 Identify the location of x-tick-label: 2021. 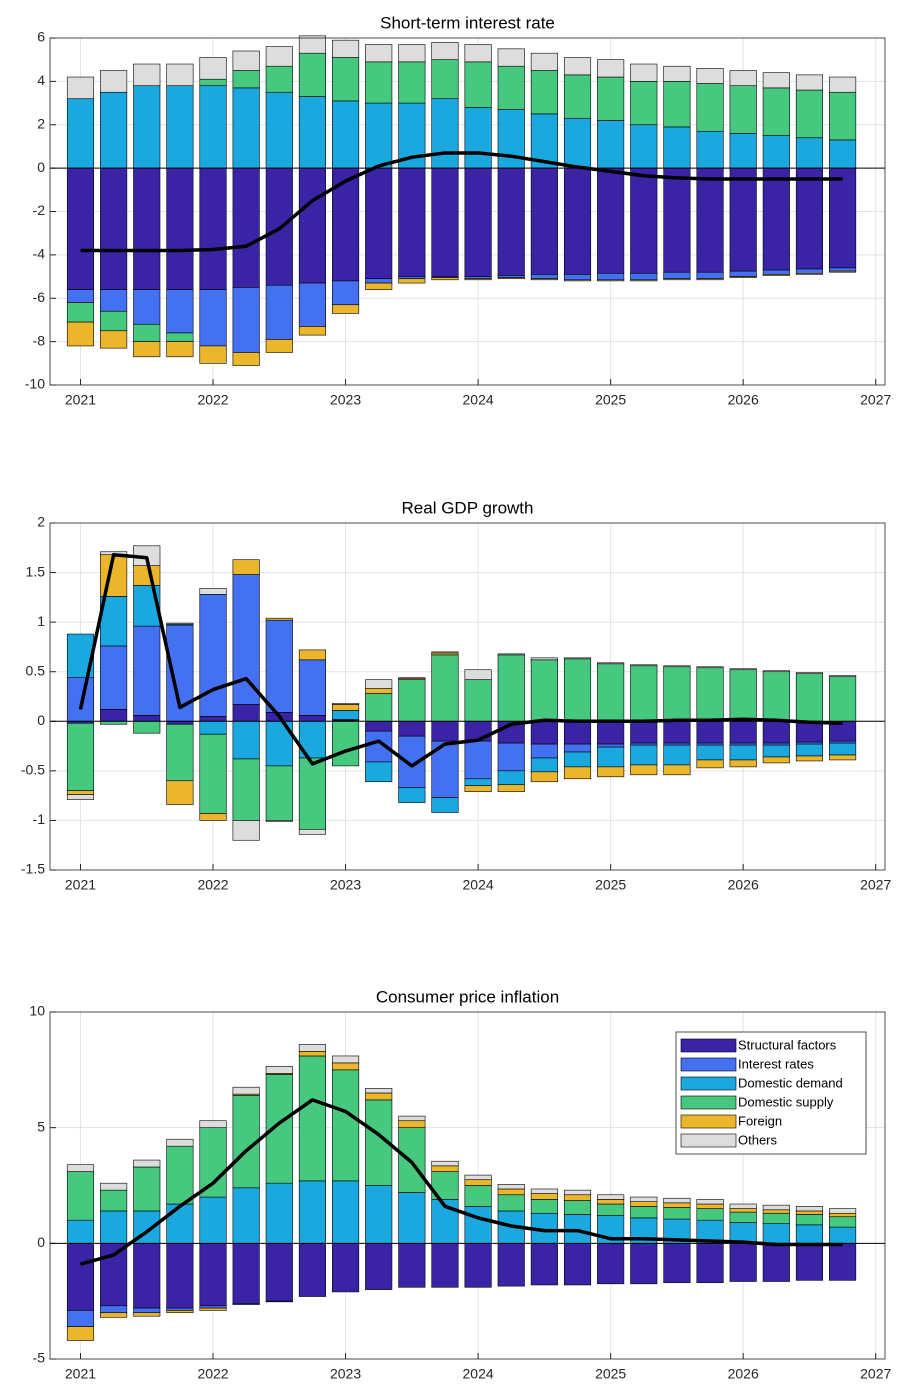
(80, 885).